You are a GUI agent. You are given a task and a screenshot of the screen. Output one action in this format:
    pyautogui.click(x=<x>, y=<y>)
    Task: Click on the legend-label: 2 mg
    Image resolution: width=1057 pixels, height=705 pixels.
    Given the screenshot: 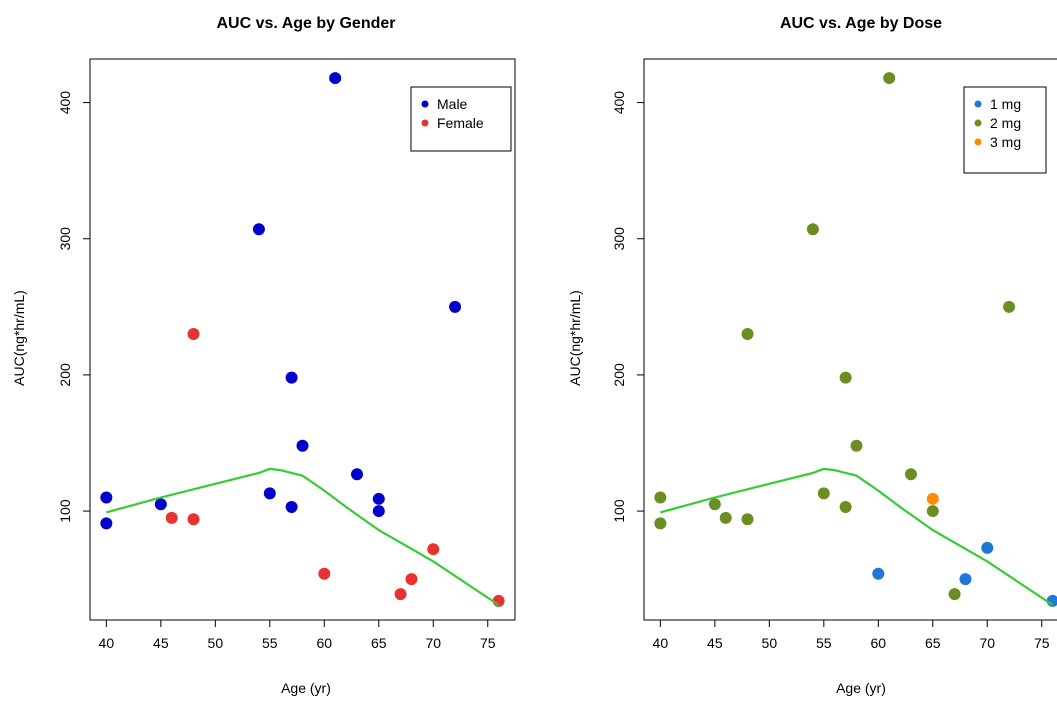 What is the action you would take?
    pyautogui.click(x=1005, y=123)
    